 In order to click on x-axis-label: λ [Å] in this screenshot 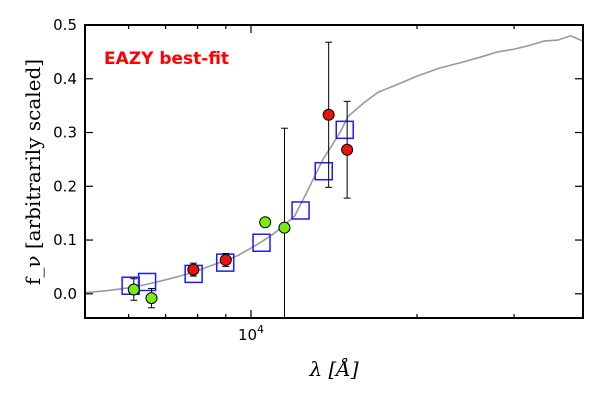, I will do `click(333, 368)`.